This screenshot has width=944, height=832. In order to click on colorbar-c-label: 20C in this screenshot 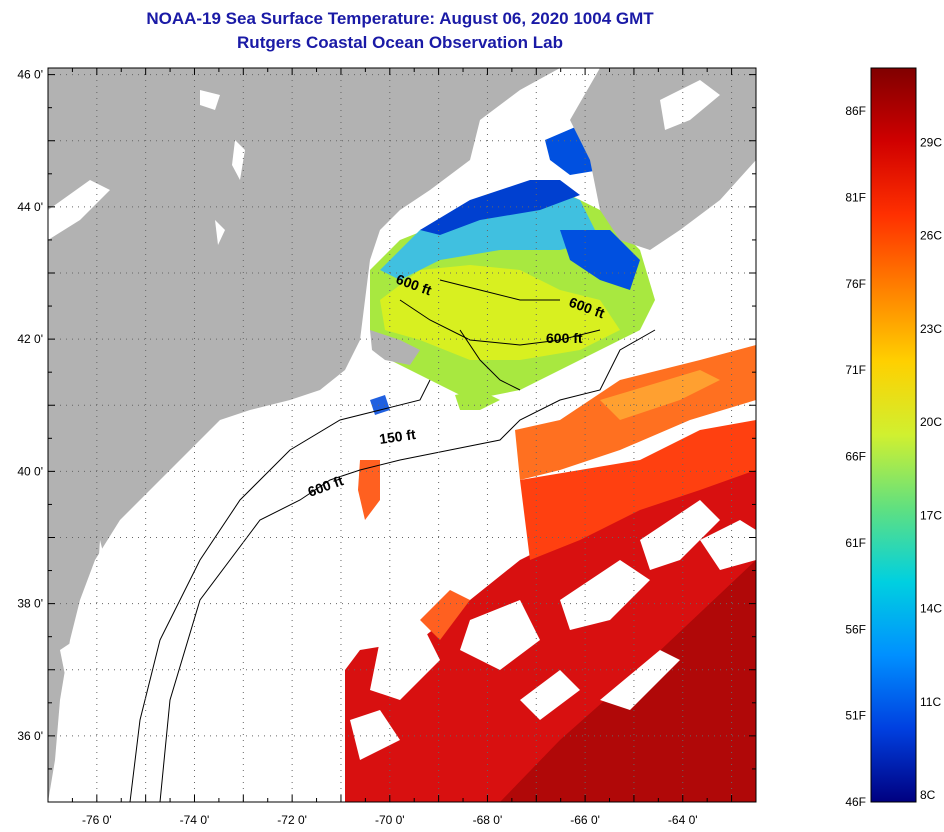, I will do `click(931, 422)`.